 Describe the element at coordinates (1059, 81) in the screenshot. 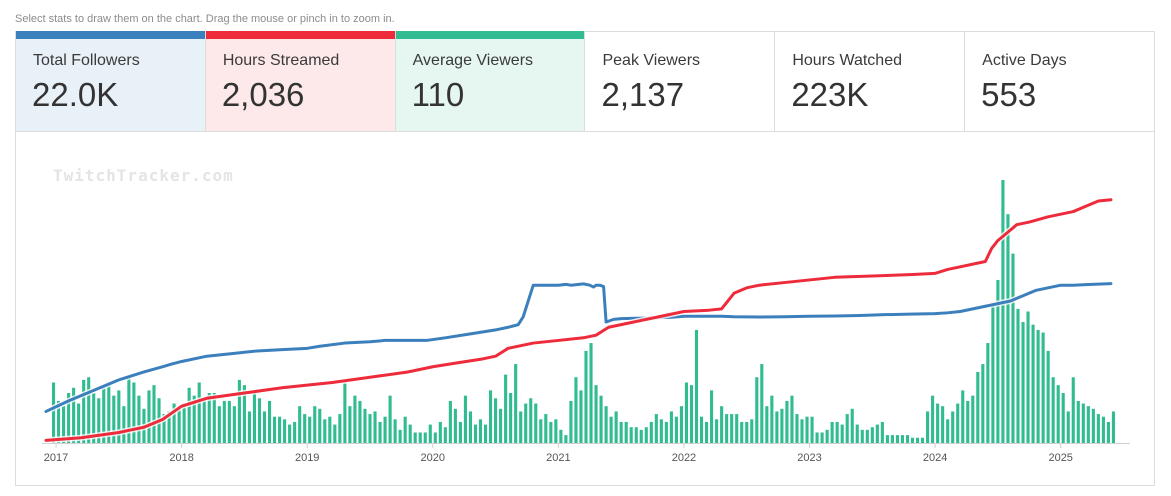

I see `stat-active-days: Active Days 553` at that location.